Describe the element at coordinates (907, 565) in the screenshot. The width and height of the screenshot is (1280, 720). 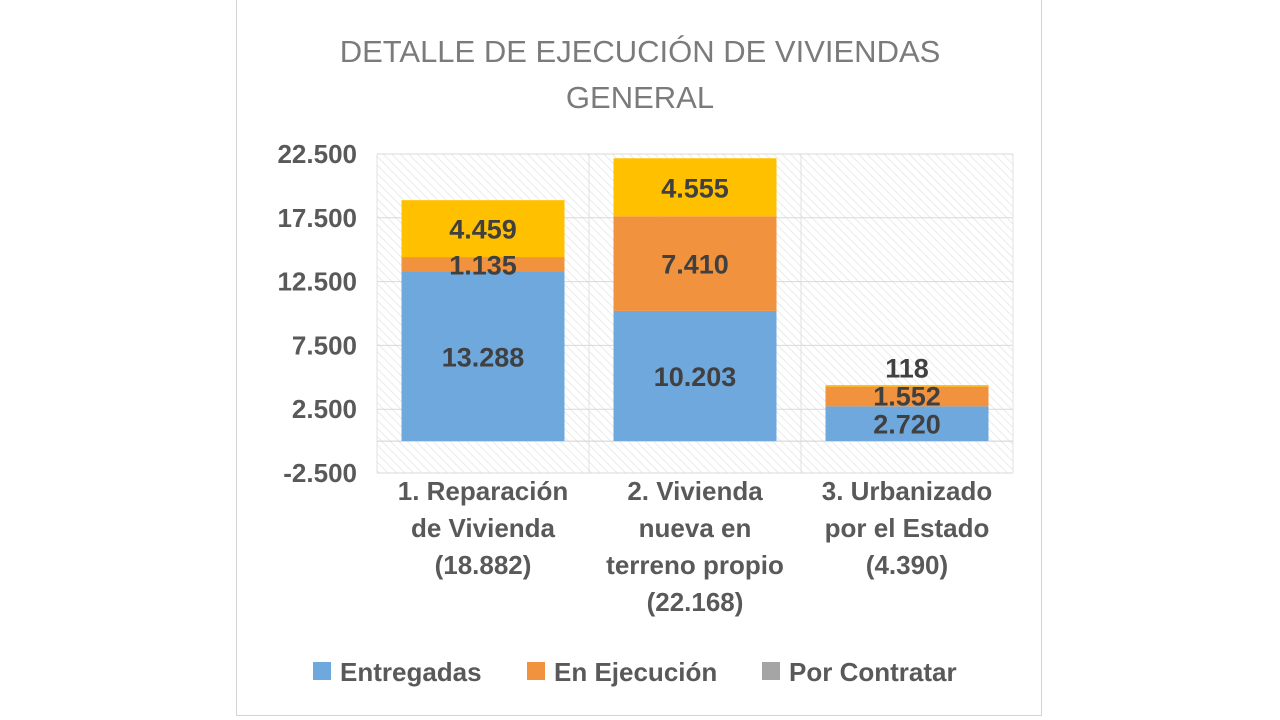
I see `category-label: (4.390)` at that location.